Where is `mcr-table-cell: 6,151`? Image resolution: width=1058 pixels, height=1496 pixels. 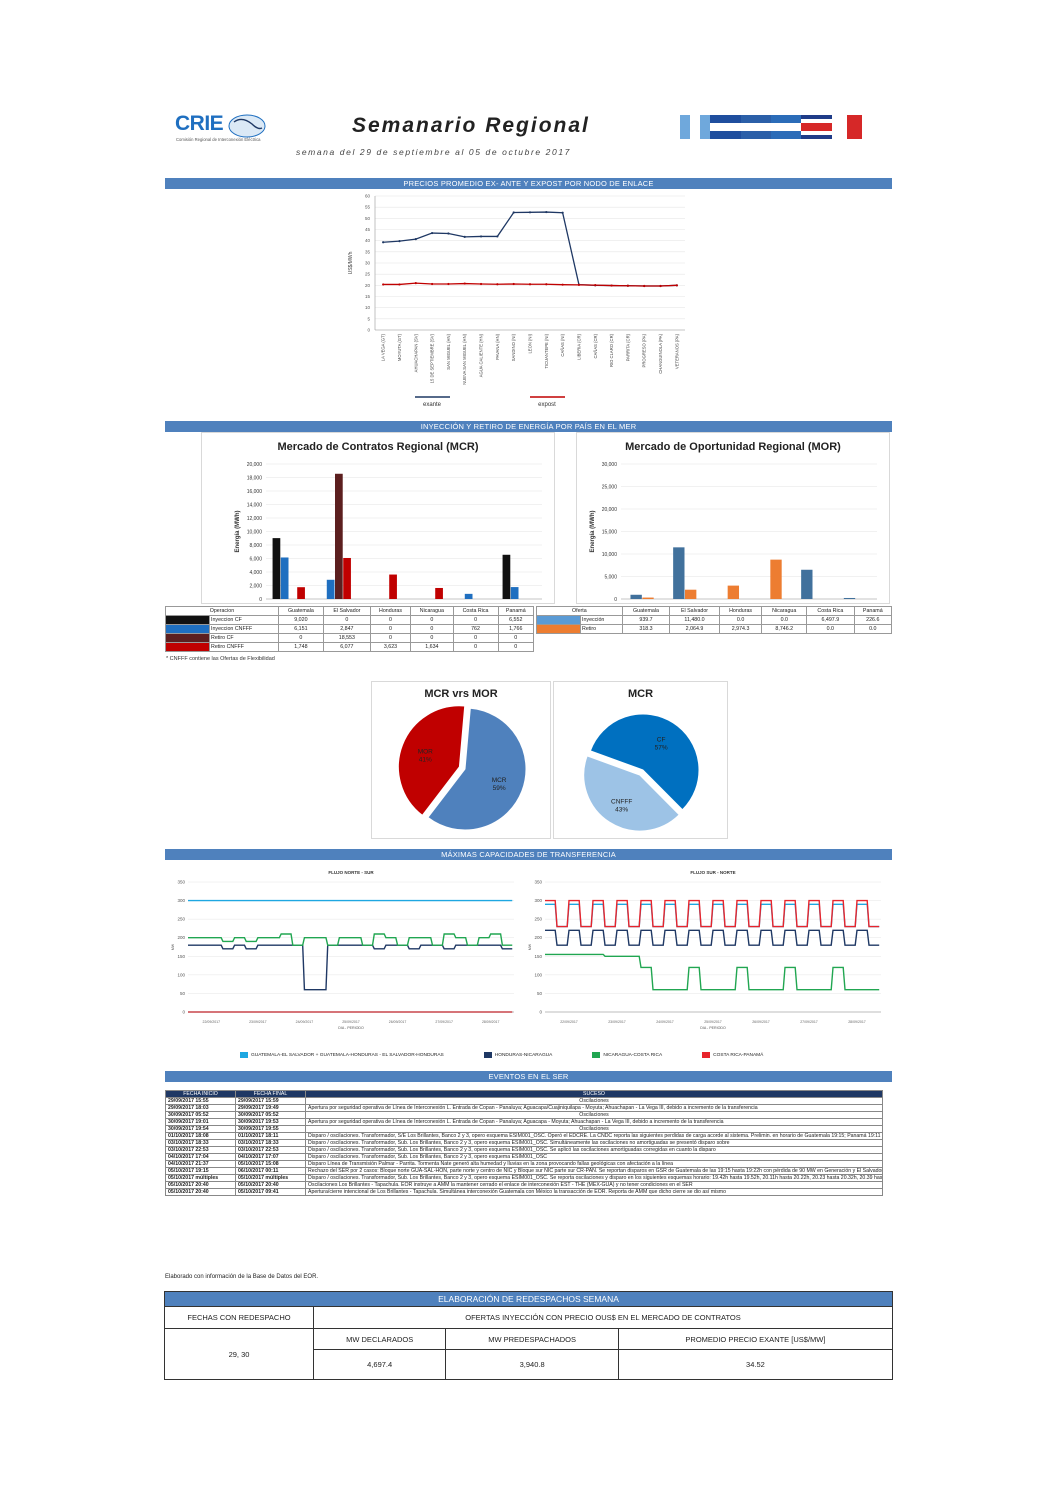
mcr-table-cell: 6,151 is located at coordinates (300, 629).